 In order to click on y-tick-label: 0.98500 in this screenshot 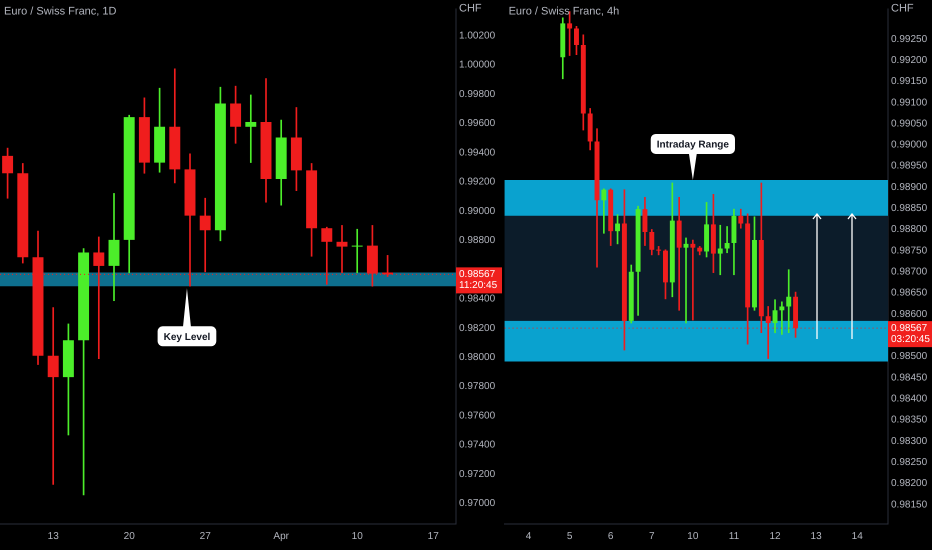, I will do `click(909, 356)`.